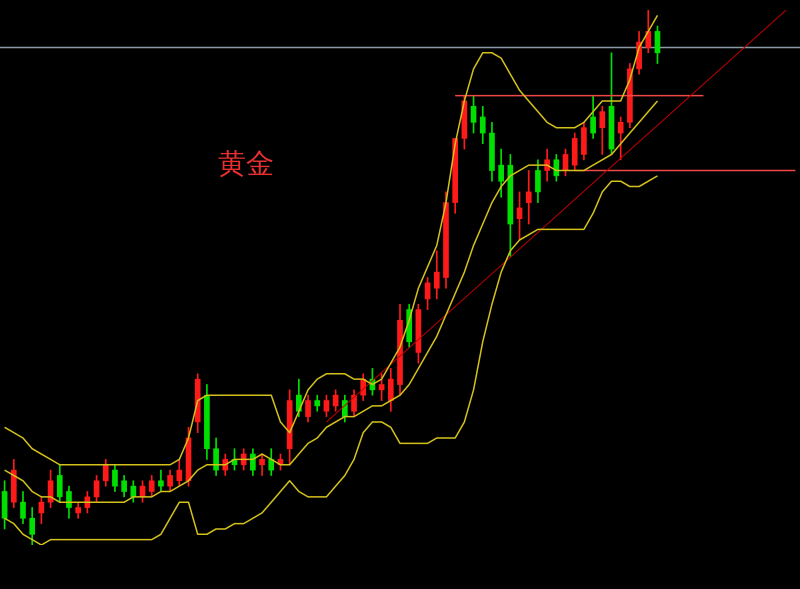 This screenshot has width=800, height=589. I want to click on text: 黄金, so click(246, 164).